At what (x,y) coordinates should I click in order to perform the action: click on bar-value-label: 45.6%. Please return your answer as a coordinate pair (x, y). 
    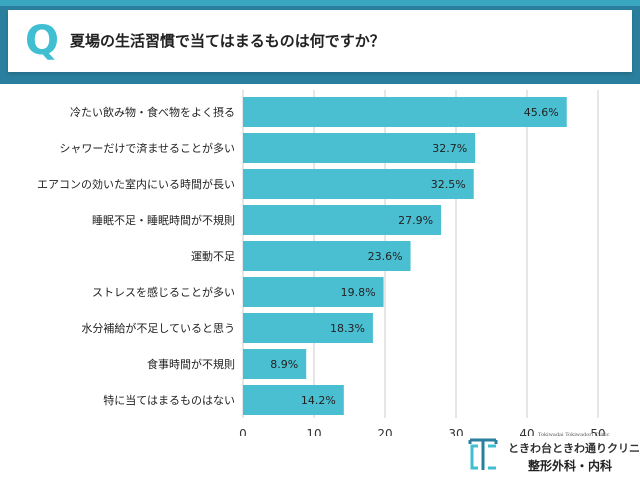
    Looking at the image, I should click on (541, 112).